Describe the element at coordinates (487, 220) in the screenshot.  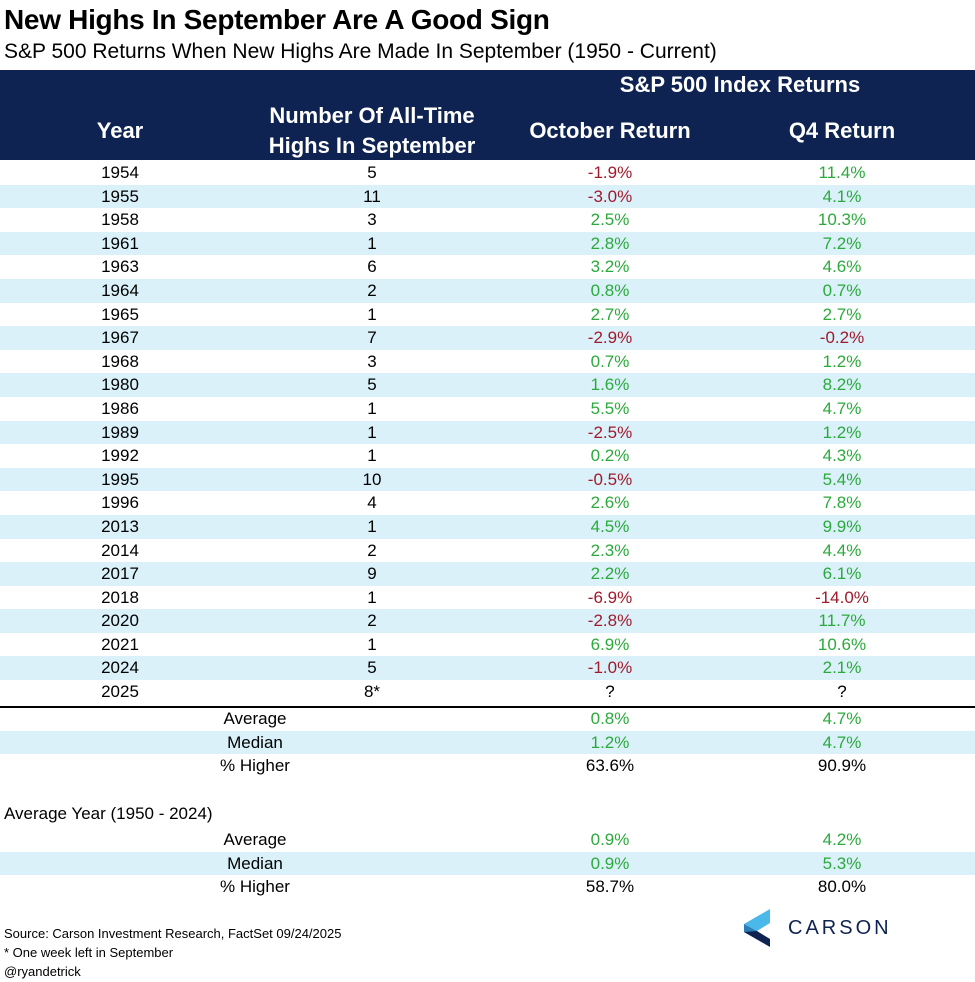
I see `table-row: 1958 3 2.5% 10.3%` at that location.